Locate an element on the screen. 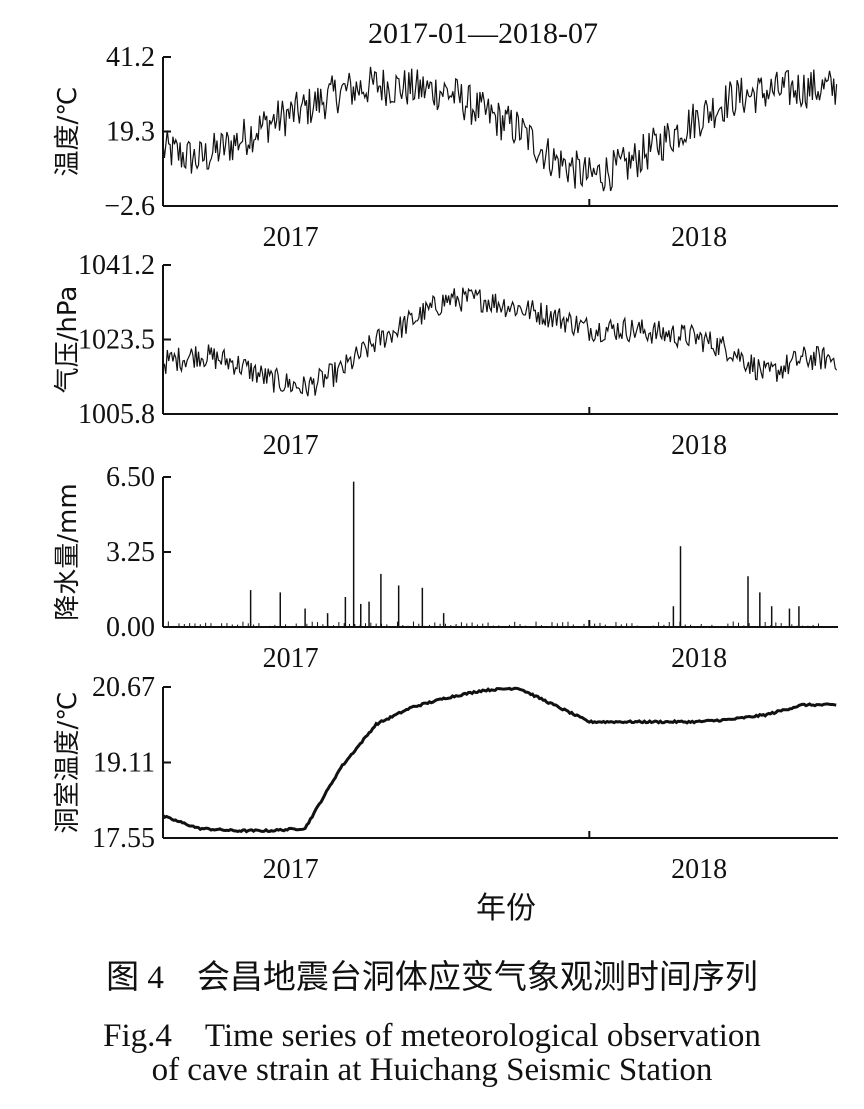  y-tick-label: 1005.8 is located at coordinates (116, 414).